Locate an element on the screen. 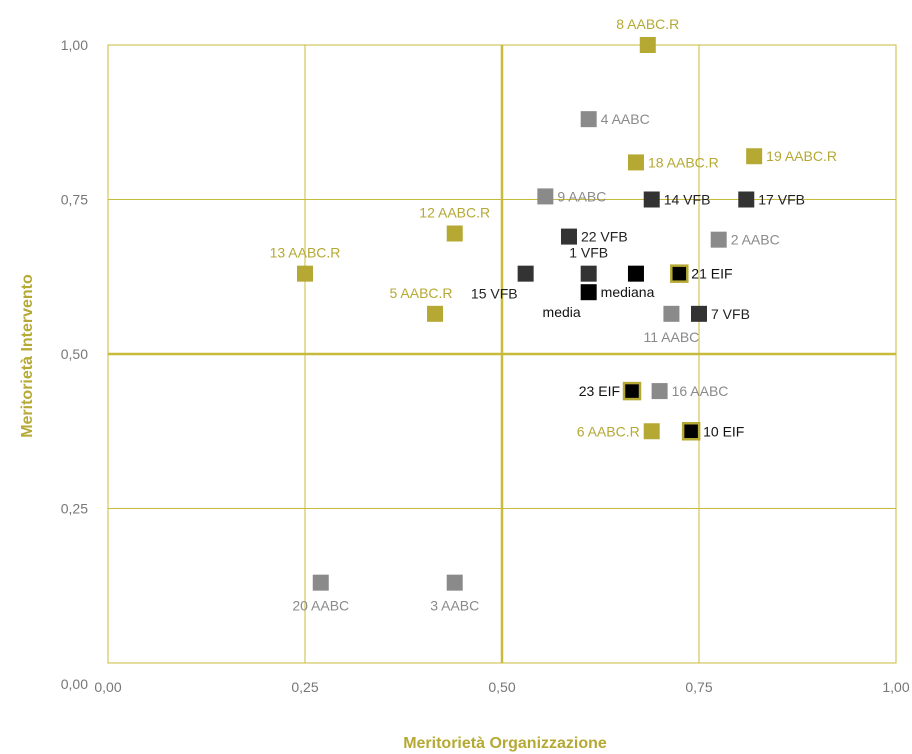  point-label: 4 AABC is located at coordinates (625, 119).